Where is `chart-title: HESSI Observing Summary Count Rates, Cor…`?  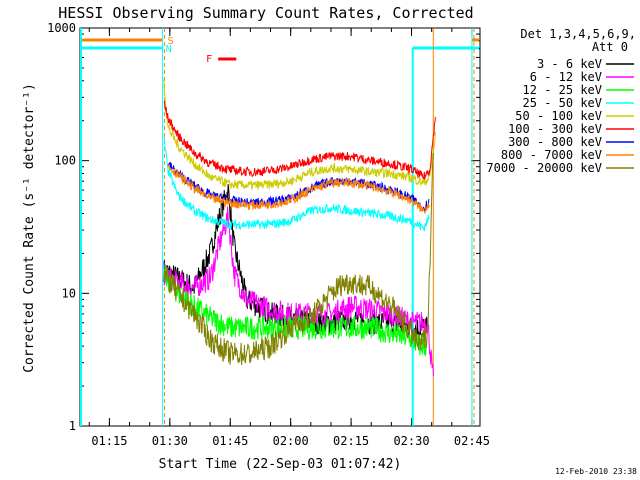
chart-title: HESSI Observing Summary Count Rates, Cor… is located at coordinates (265, 13).